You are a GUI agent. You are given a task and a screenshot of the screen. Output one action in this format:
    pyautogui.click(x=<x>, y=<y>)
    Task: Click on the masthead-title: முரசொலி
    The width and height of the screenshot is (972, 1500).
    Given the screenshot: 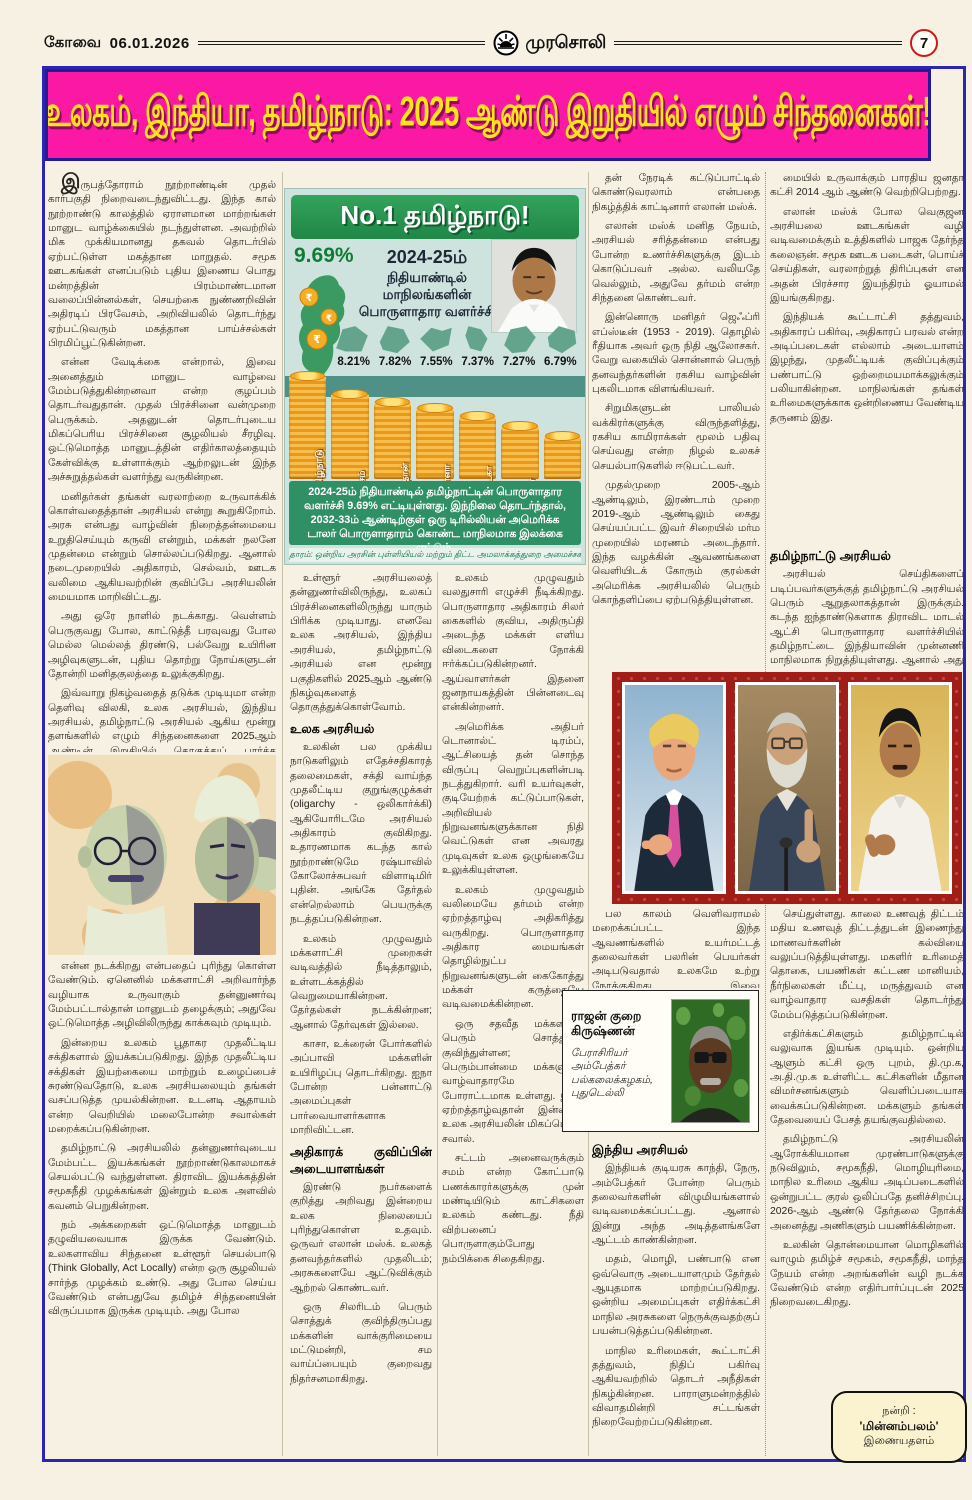 What is the action you would take?
    pyautogui.click(x=566, y=41)
    